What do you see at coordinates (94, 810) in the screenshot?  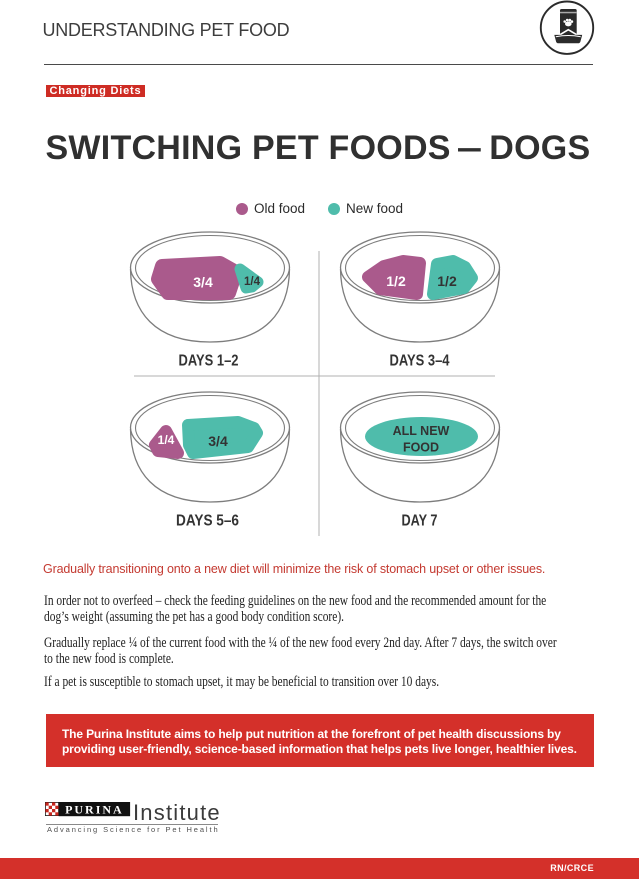 I see `svg-text: PURINA` at bounding box center [94, 810].